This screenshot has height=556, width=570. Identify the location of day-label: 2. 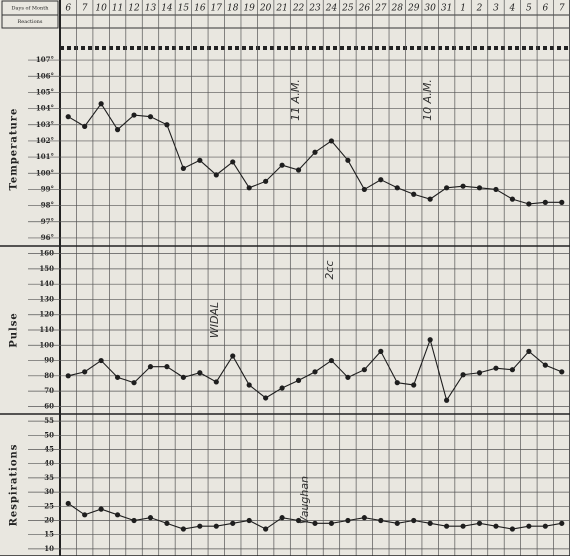
(479, 9).